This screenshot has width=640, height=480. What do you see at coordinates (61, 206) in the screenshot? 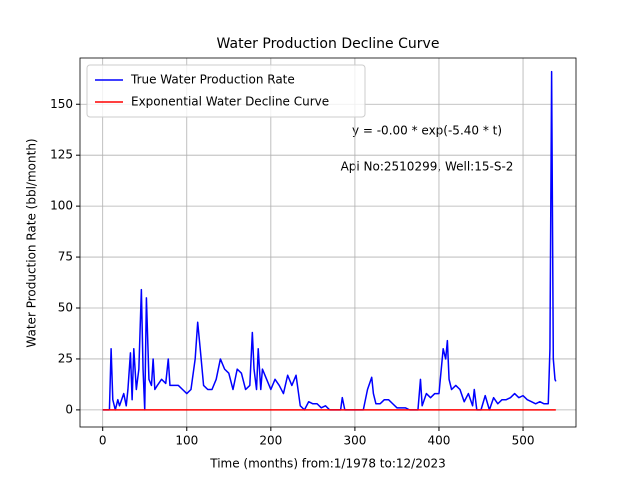
I see `y-tick-label: 100` at bounding box center [61, 206].